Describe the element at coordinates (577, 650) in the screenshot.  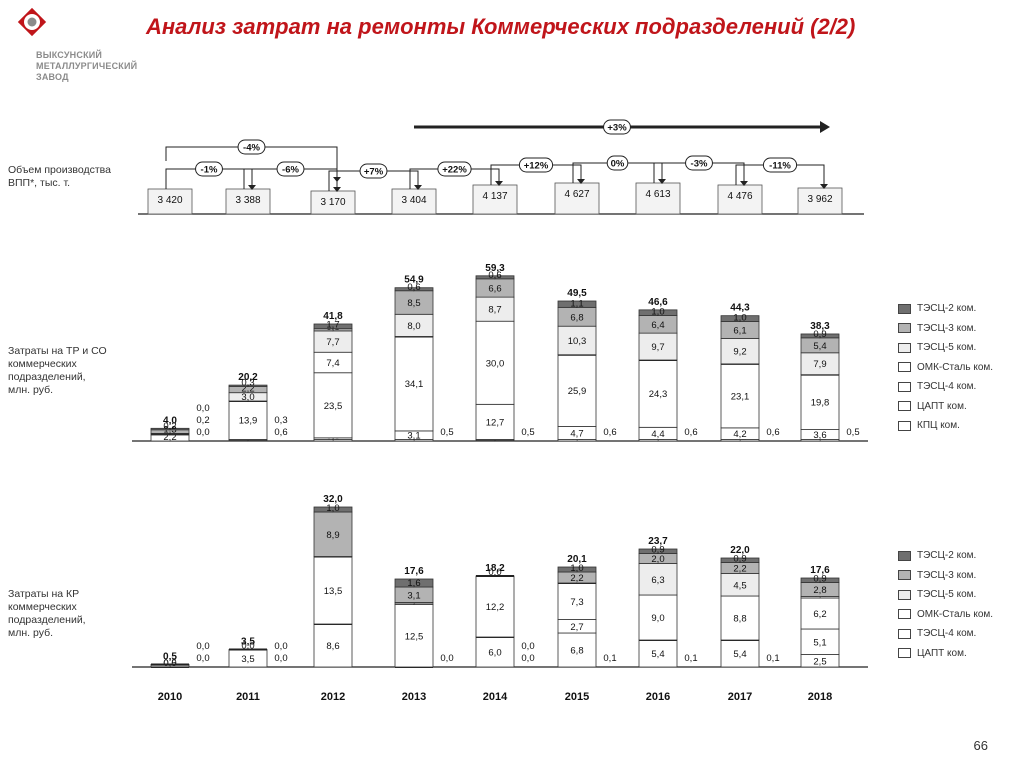
I see `kr-bar-2015-ЦАПТ ком.` at that location.